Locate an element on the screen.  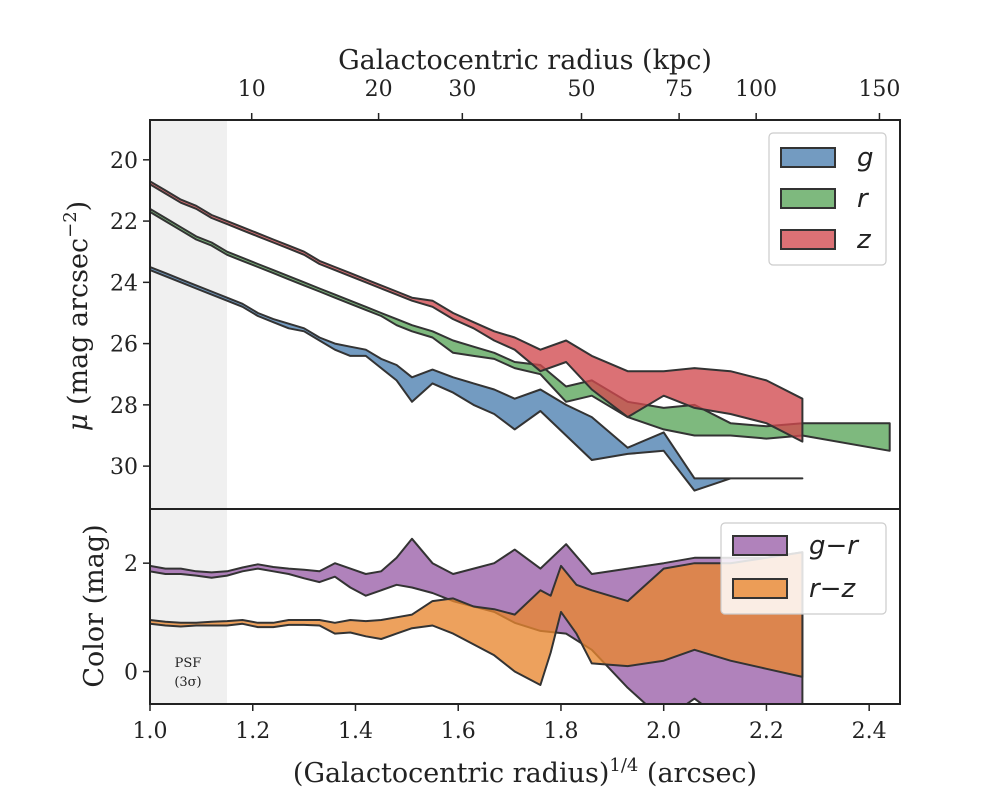
top-x-tick-label: 100 is located at coordinates (756, 89).